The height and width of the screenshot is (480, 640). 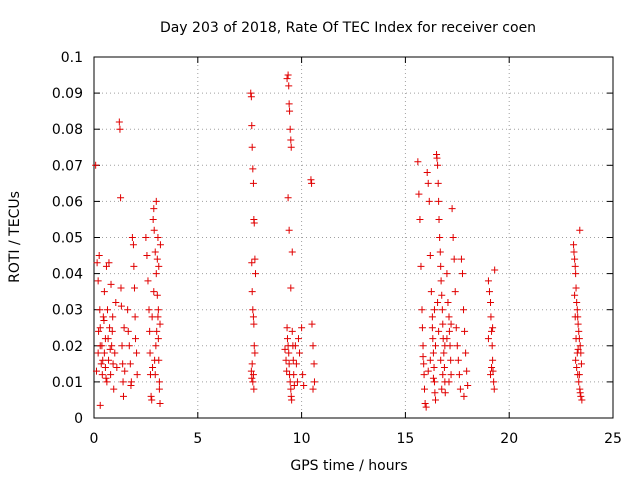 I want to click on y-tick-label-9: 0.09, so click(x=67, y=94).